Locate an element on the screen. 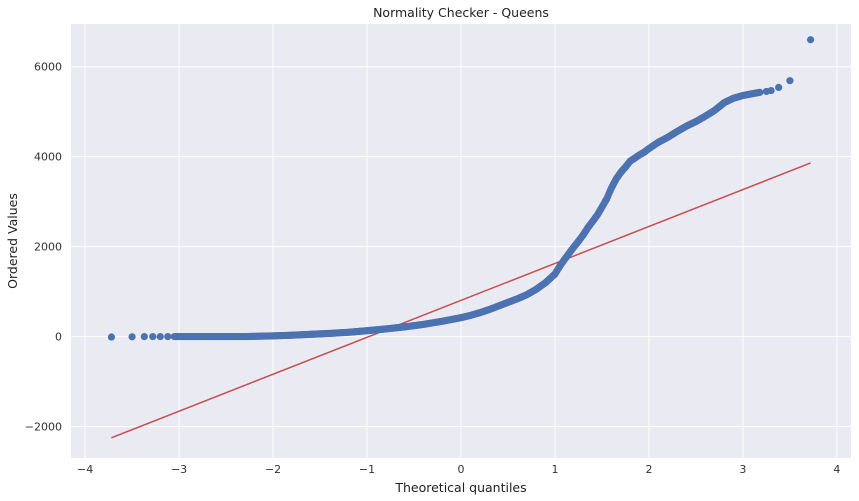  x-tick-label: 3 is located at coordinates (742, 469).